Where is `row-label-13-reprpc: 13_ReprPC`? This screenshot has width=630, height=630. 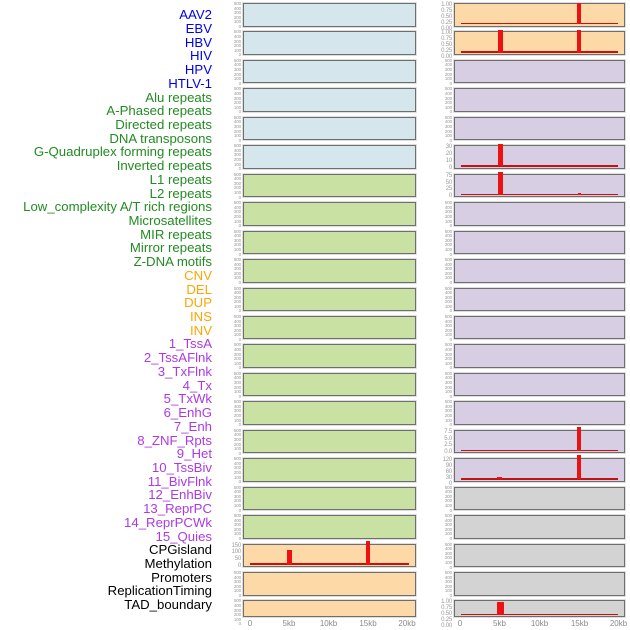 row-label-13-reprpc: 13_ReprPC is located at coordinates (177, 509).